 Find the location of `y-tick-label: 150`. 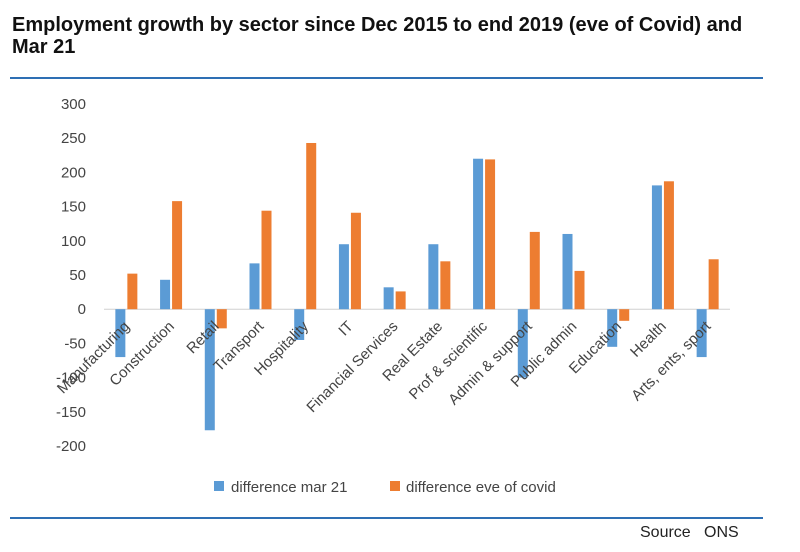

y-tick-label: 150 is located at coordinates (73, 207).